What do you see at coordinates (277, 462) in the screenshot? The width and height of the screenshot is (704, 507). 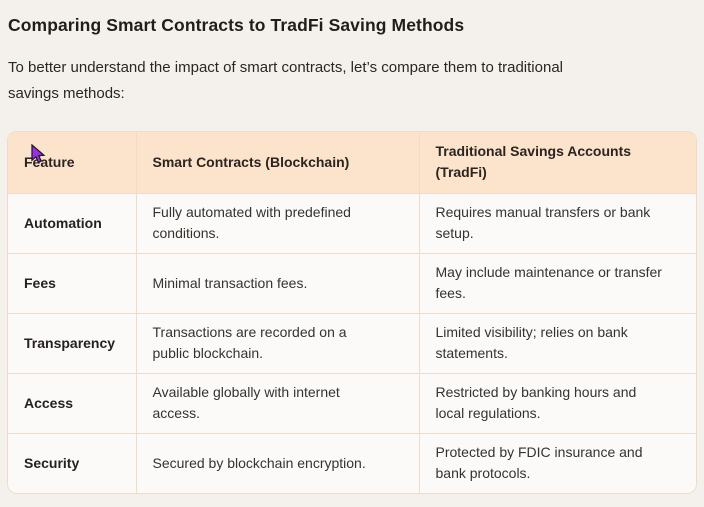 I see `smart-contracts-value: Secured by blockchain encryption.` at bounding box center [277, 462].